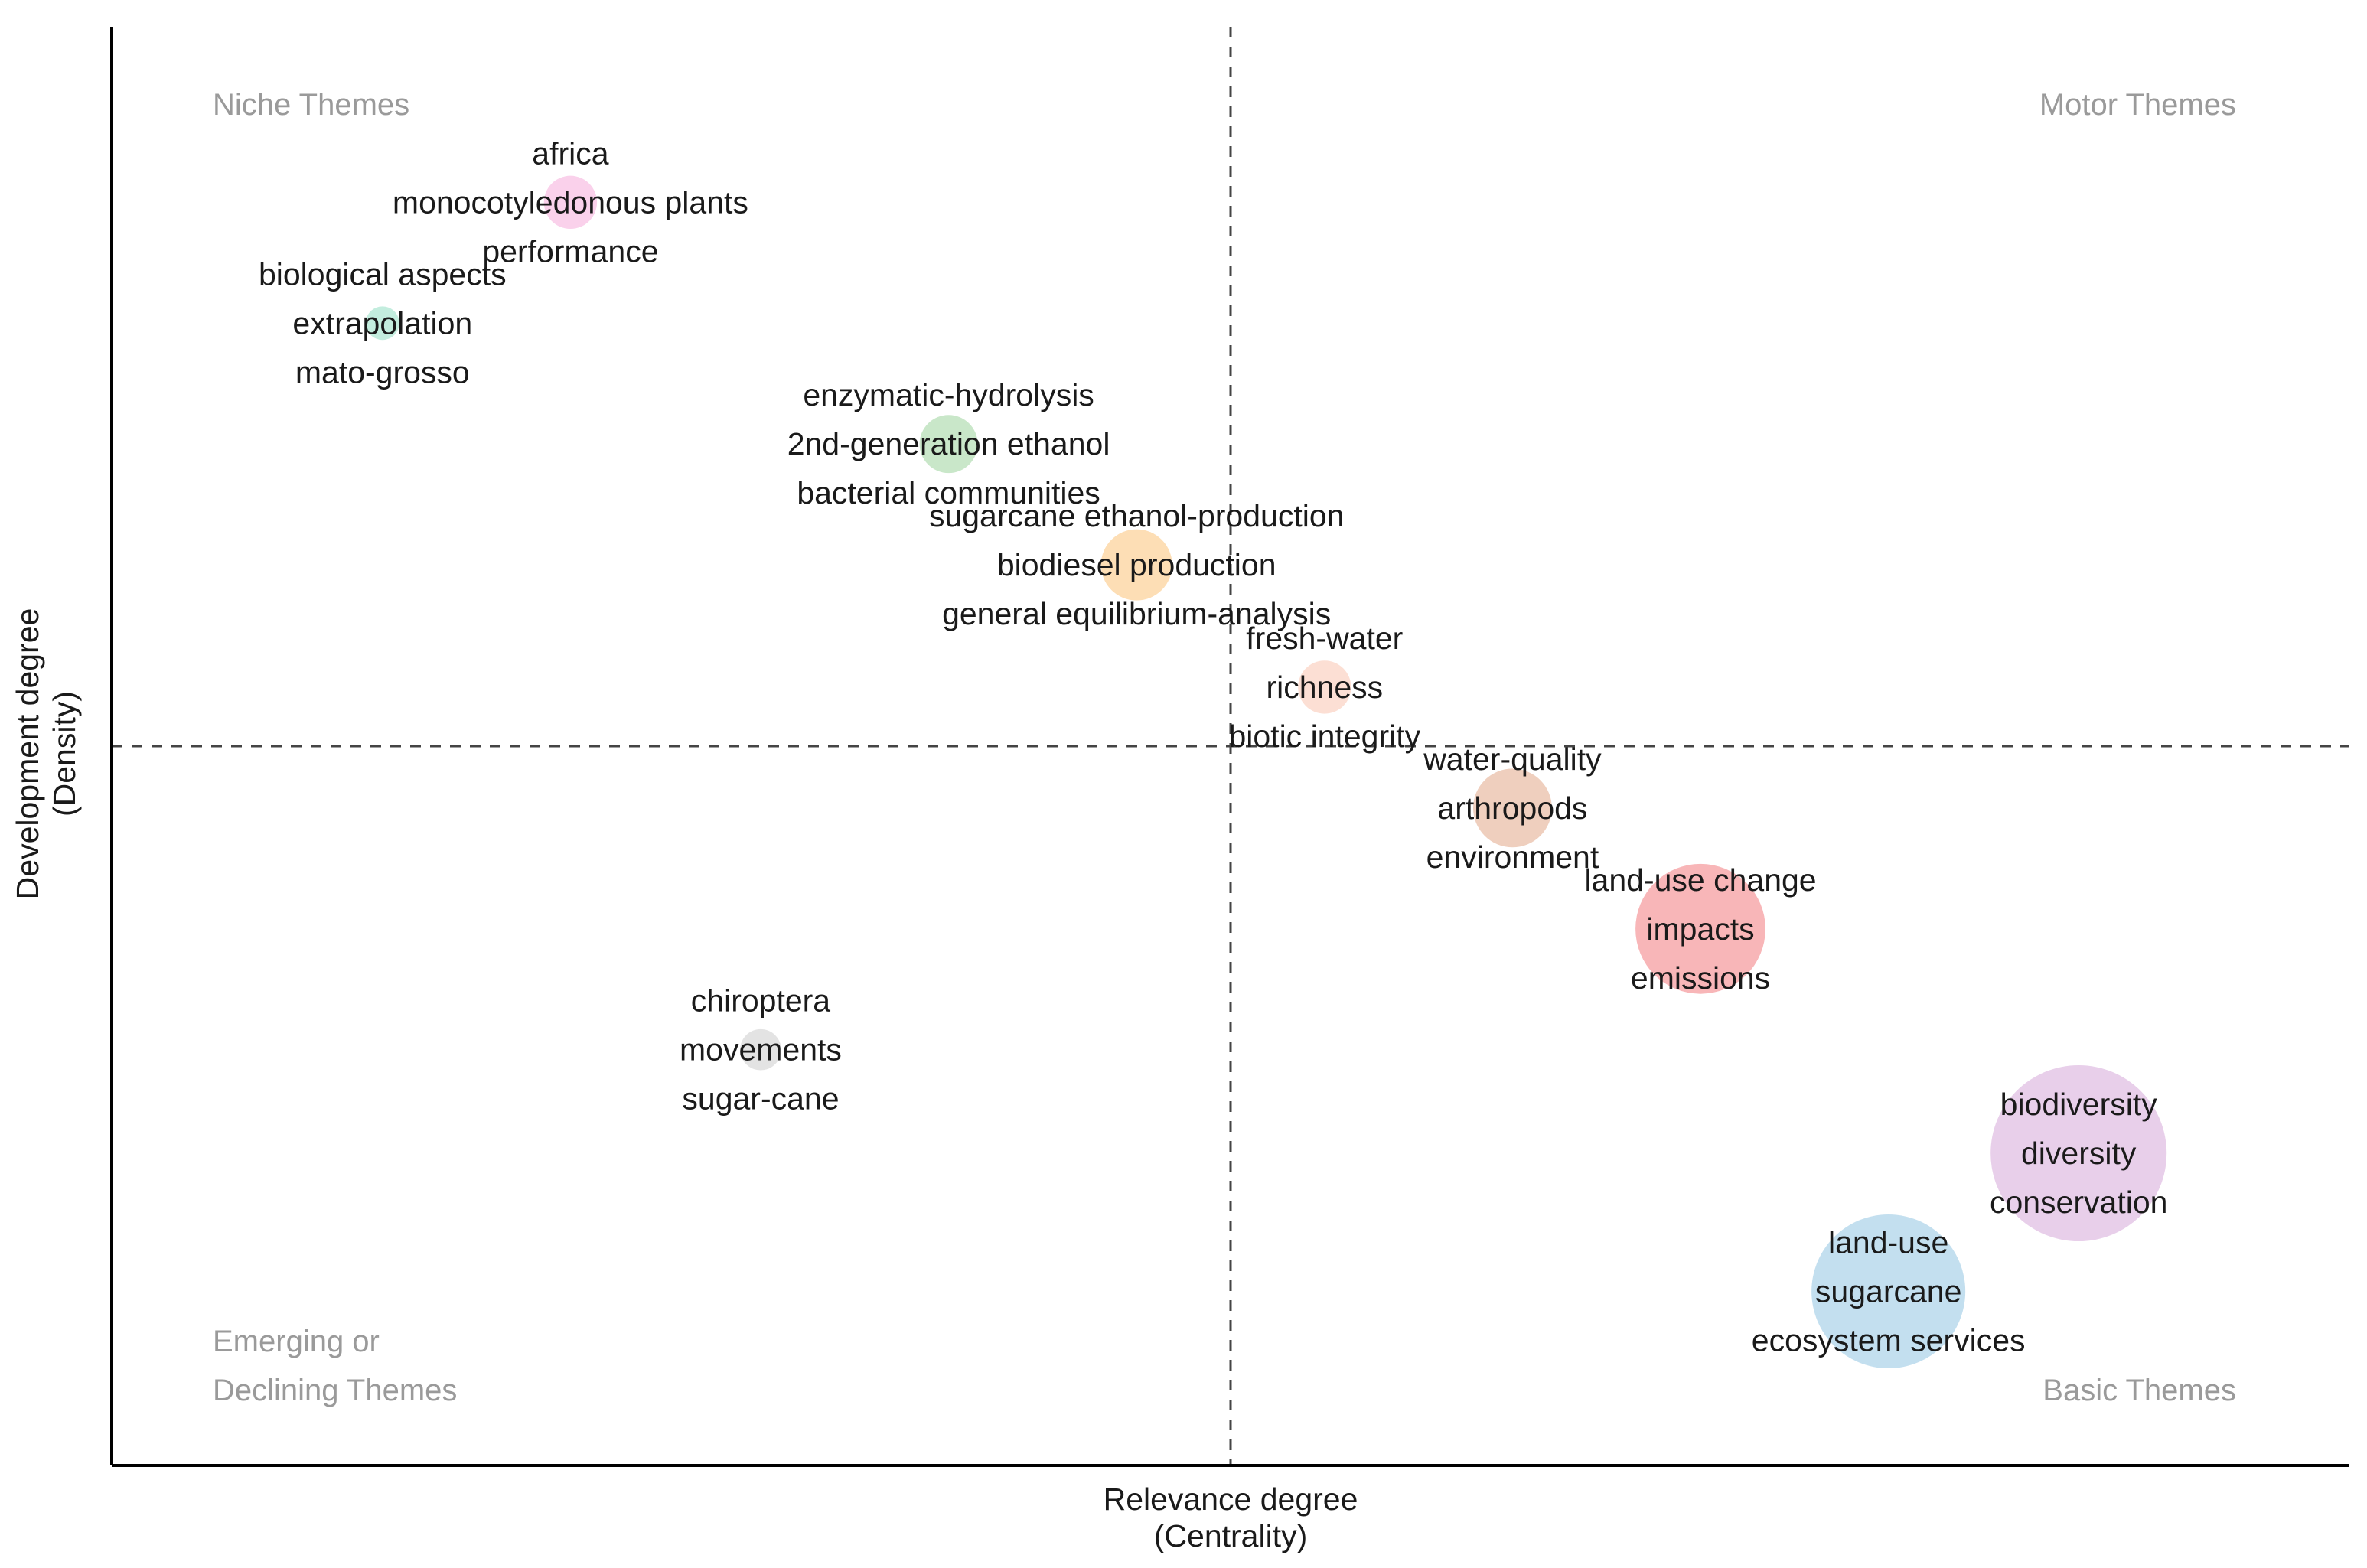 This screenshot has width=2367, height=1568. Describe the element at coordinates (570, 153) in the screenshot. I see `cluster-label: africa` at that location.